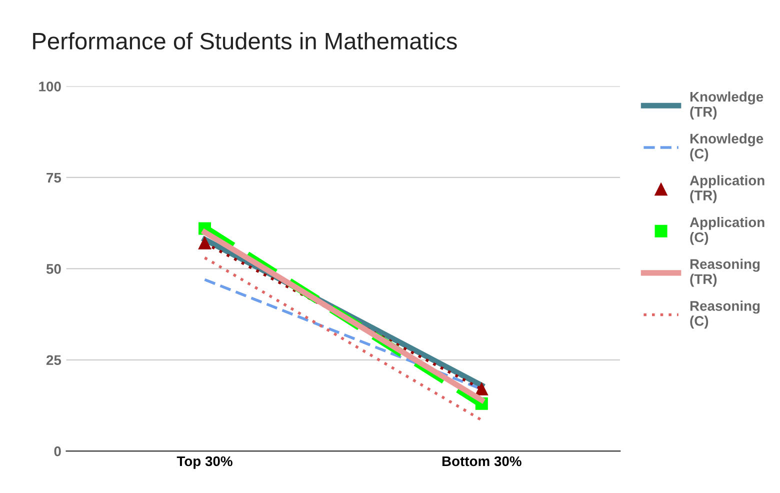  I want to click on y-tick-label: 100, so click(50, 87).